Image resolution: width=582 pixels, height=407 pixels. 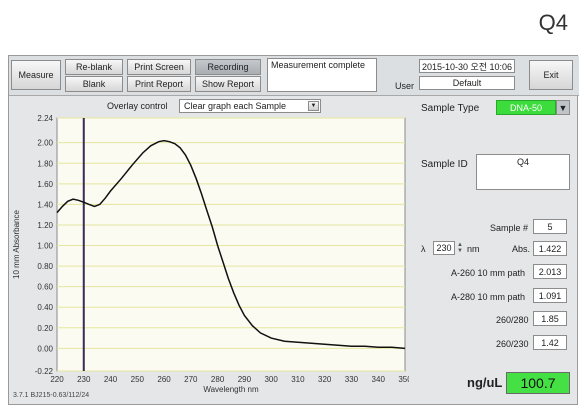 What do you see at coordinates (512, 344) in the screenshot?
I see `ratio-260-230-label: 260/230` at bounding box center [512, 344].